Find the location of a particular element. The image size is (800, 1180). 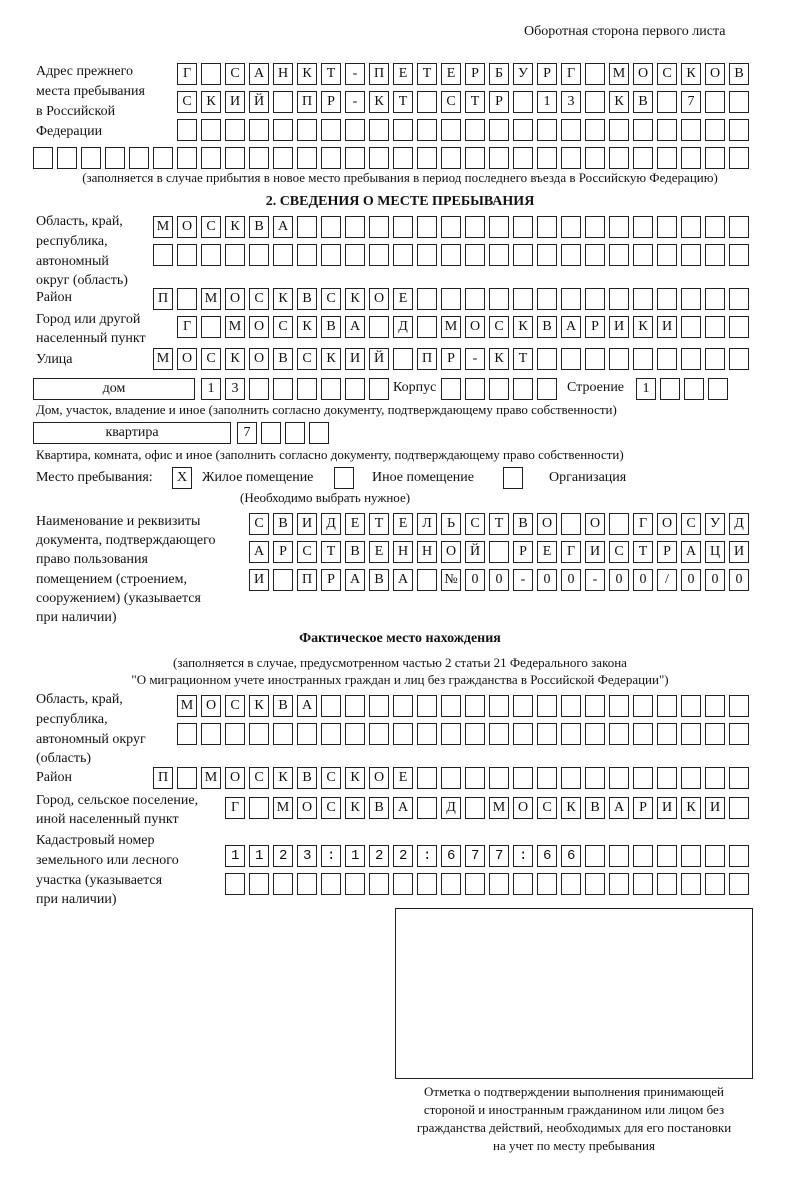

char-cell: Т is located at coordinates (499, 524).